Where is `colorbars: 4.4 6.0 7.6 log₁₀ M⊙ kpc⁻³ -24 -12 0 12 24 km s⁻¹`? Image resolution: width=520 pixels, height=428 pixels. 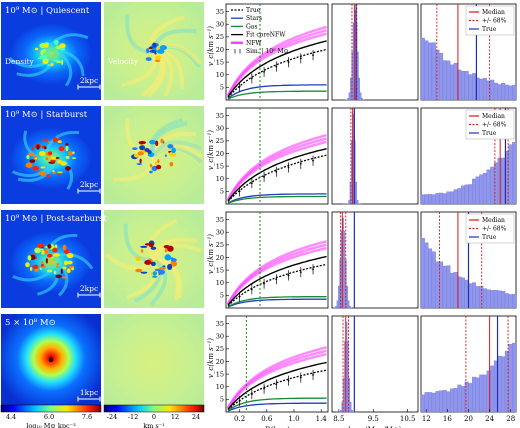
colorbars: 4.4 6.0 7.6 log₁₀ M⊙ kpc⁻³ -24 -12 0 12 24 km s⁻¹ is located at coordinates (102, 416).